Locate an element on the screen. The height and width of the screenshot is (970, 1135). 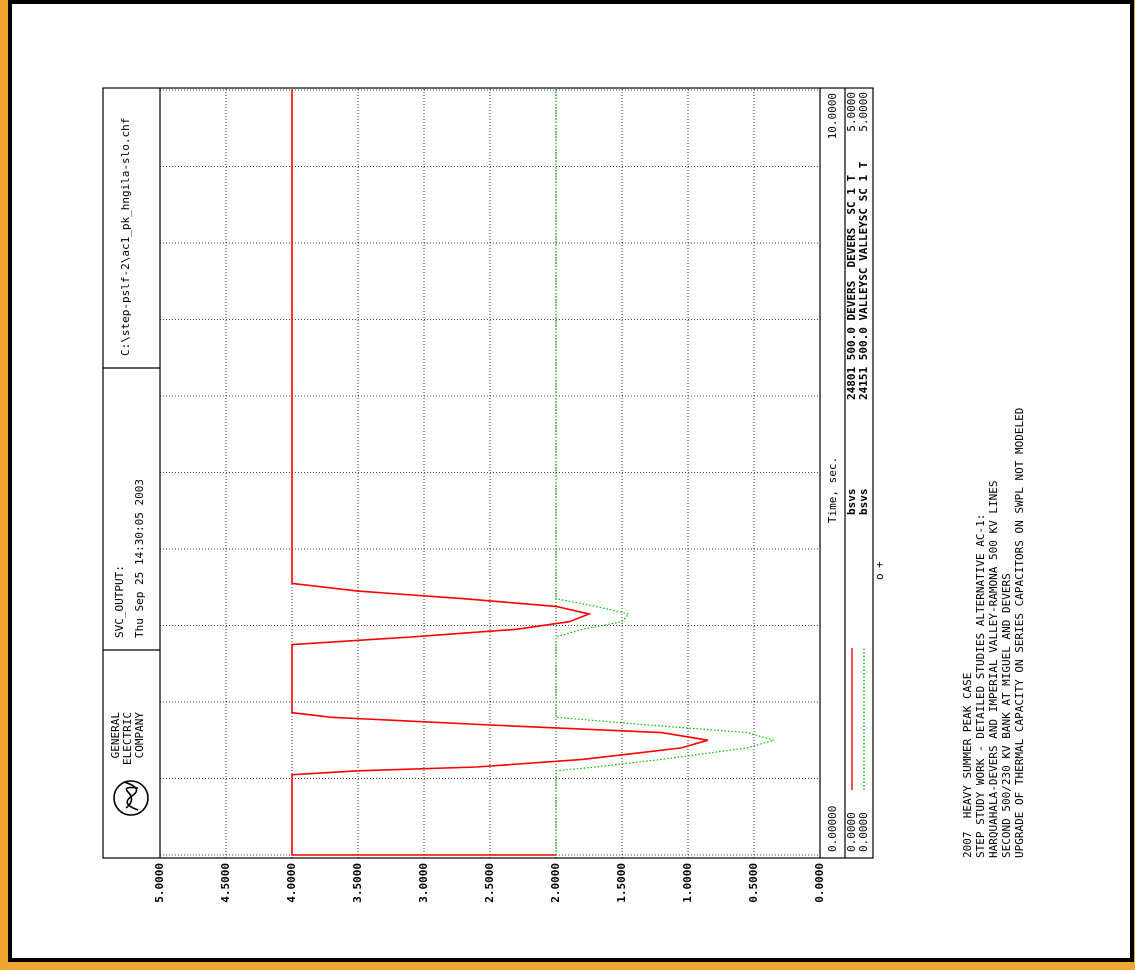
legend-marker: + is located at coordinates (879, 564).